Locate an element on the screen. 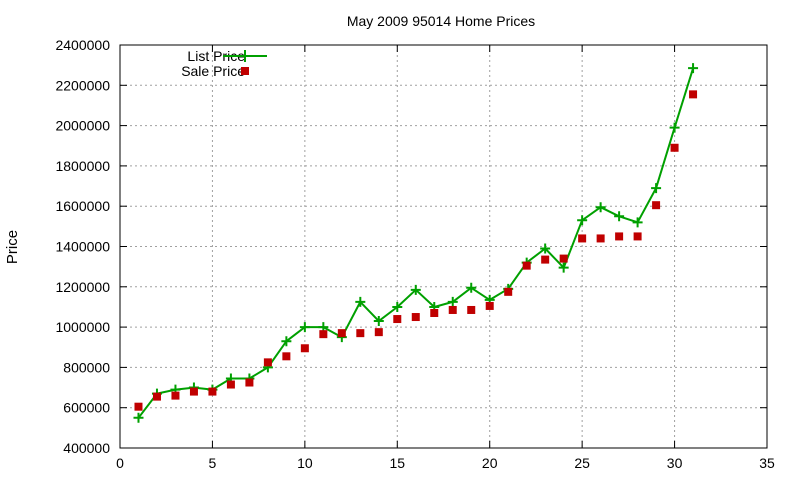 Image resolution: width=800 pixels, height=480 pixels. legend-label-sale-price: Sale Price is located at coordinates (213, 71).